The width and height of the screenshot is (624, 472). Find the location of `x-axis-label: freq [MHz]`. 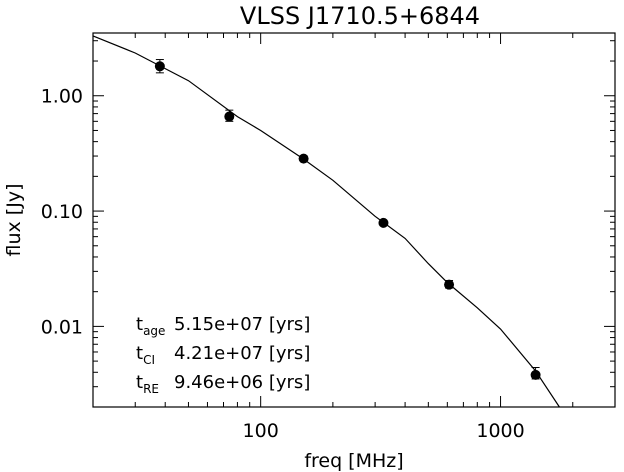

x-axis-label: freq [MHz] is located at coordinates (353, 461).